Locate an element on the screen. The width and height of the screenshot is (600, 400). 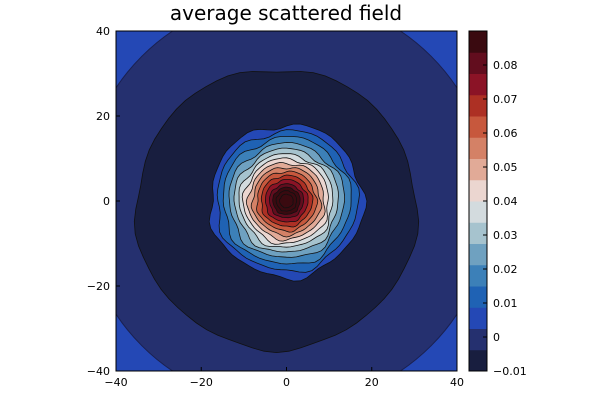
colorbar-tick-label: 0.01 is located at coordinates (505, 303).